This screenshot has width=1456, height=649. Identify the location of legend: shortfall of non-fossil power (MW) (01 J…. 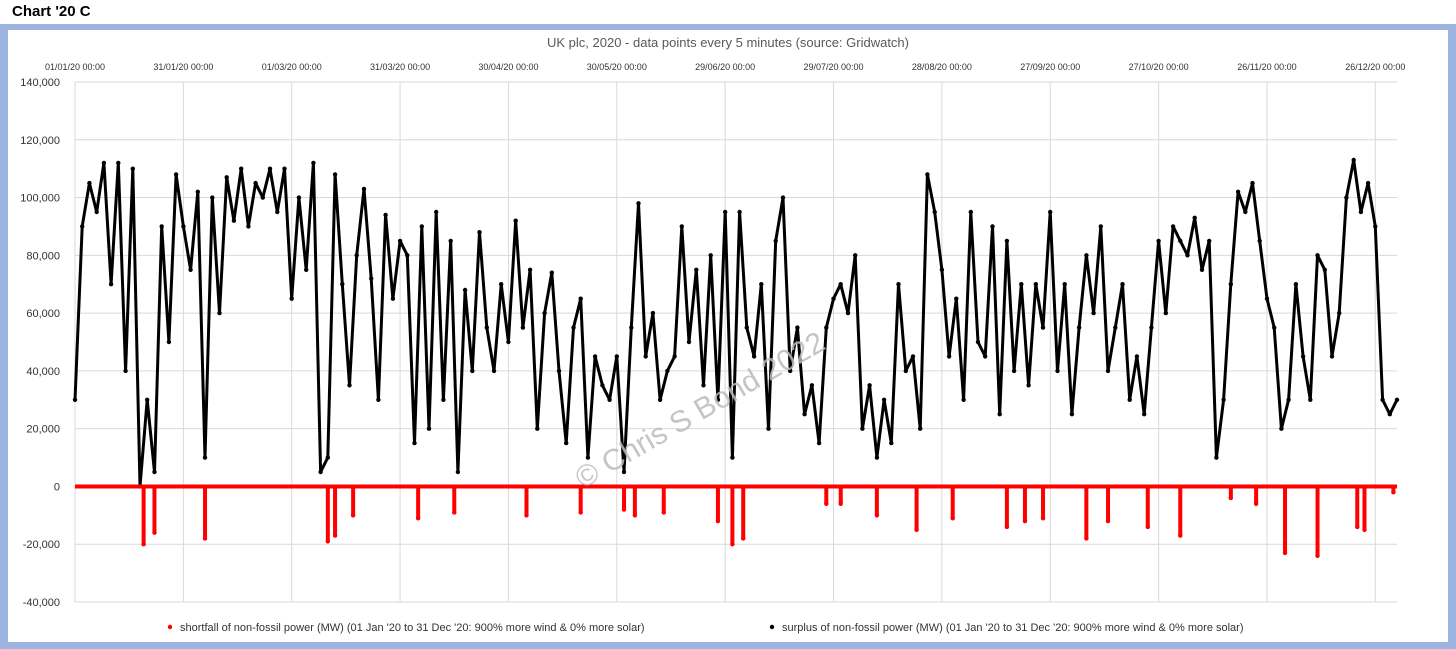
(705, 628).